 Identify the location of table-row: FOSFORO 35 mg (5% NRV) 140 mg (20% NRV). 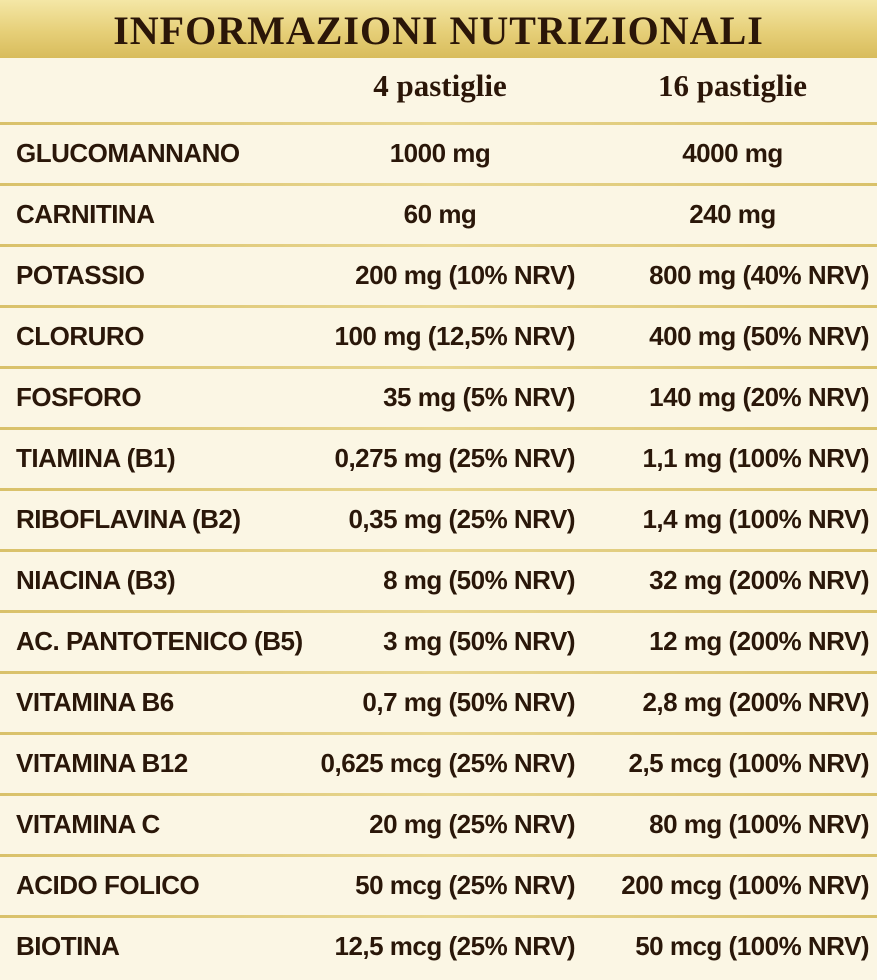
(438, 398).